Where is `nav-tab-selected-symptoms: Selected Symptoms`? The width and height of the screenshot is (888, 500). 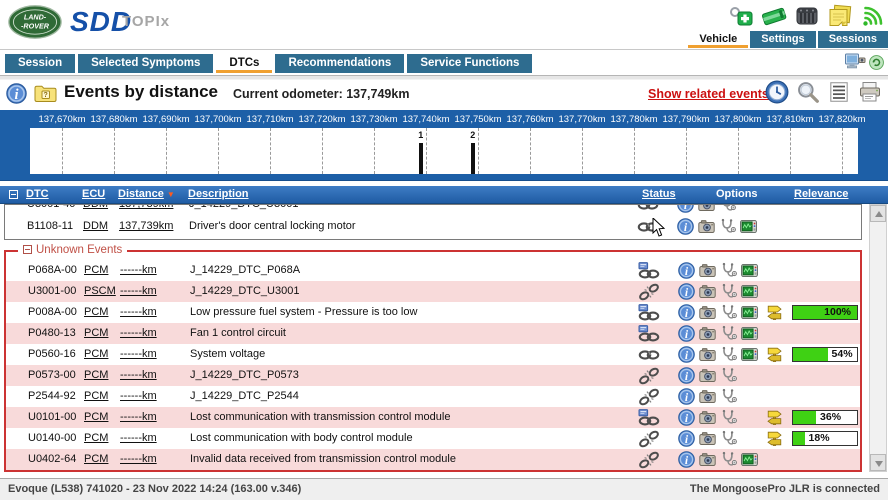
nav-tab-selected-symptoms: Selected Symptoms is located at coordinates (146, 63).